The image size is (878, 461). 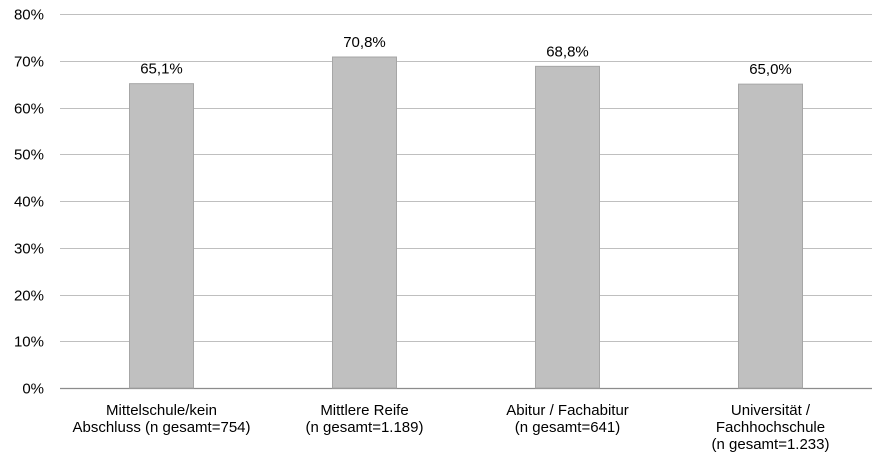 I want to click on y-tick-label: 0%, so click(x=33, y=389).